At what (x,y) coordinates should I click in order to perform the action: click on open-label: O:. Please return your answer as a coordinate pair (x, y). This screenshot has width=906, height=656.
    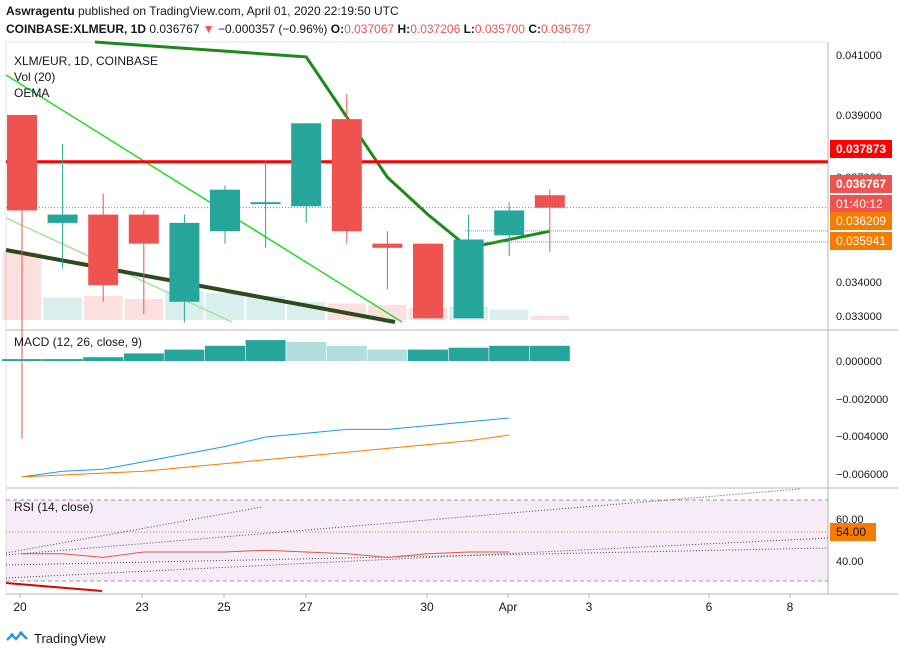
    Looking at the image, I should click on (337, 29).